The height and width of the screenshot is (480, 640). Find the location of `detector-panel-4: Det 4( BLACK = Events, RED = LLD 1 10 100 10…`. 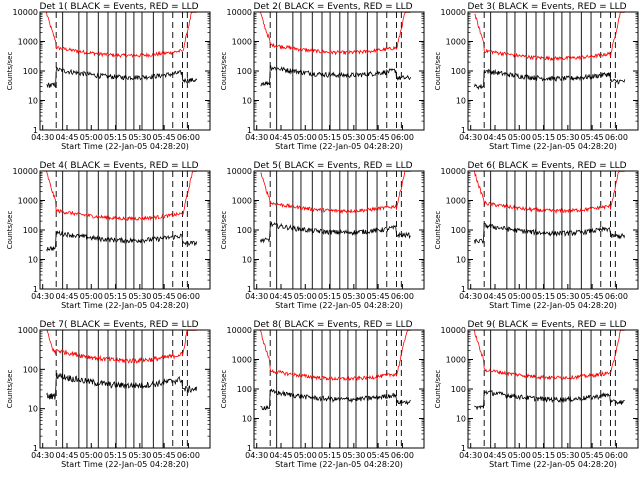

detector-panel-4: Det 4( BLACK = Events, RED = LLD 1 10 100 10… is located at coordinates (108, 235).